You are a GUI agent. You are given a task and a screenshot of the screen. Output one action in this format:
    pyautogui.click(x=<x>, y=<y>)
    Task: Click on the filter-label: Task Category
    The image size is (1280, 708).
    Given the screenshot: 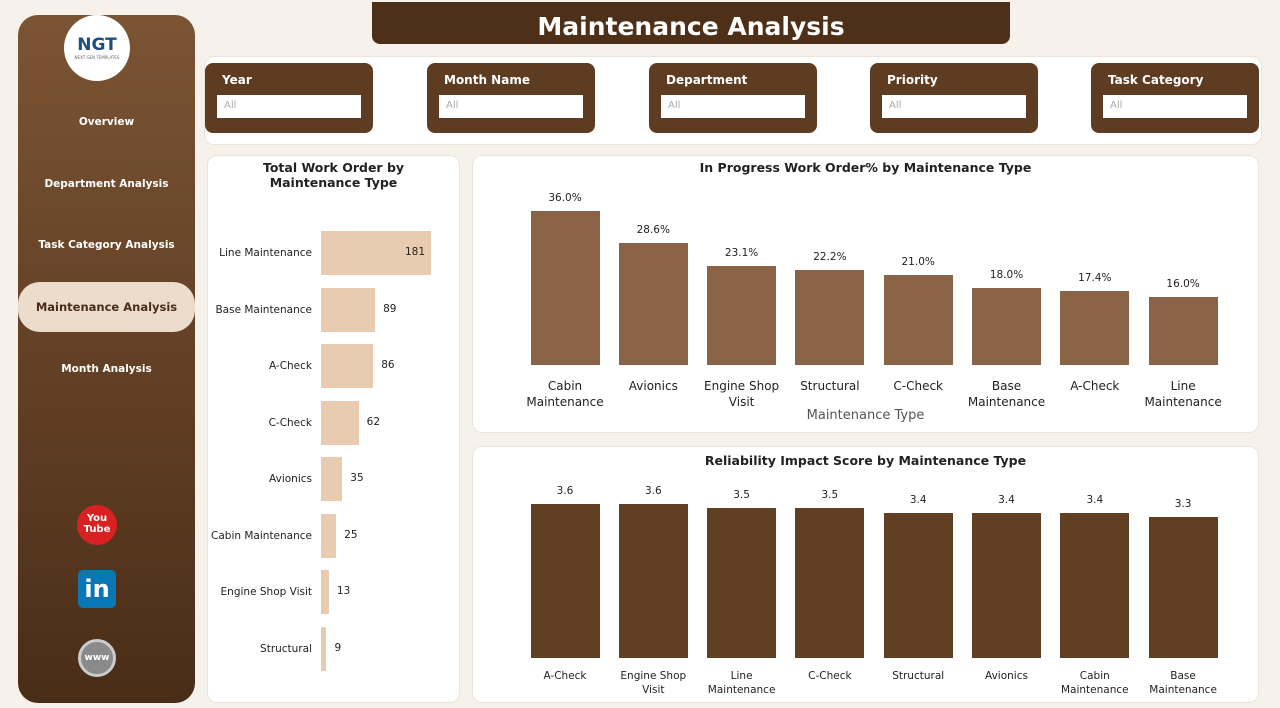 What is the action you would take?
    pyautogui.click(x=1156, y=80)
    